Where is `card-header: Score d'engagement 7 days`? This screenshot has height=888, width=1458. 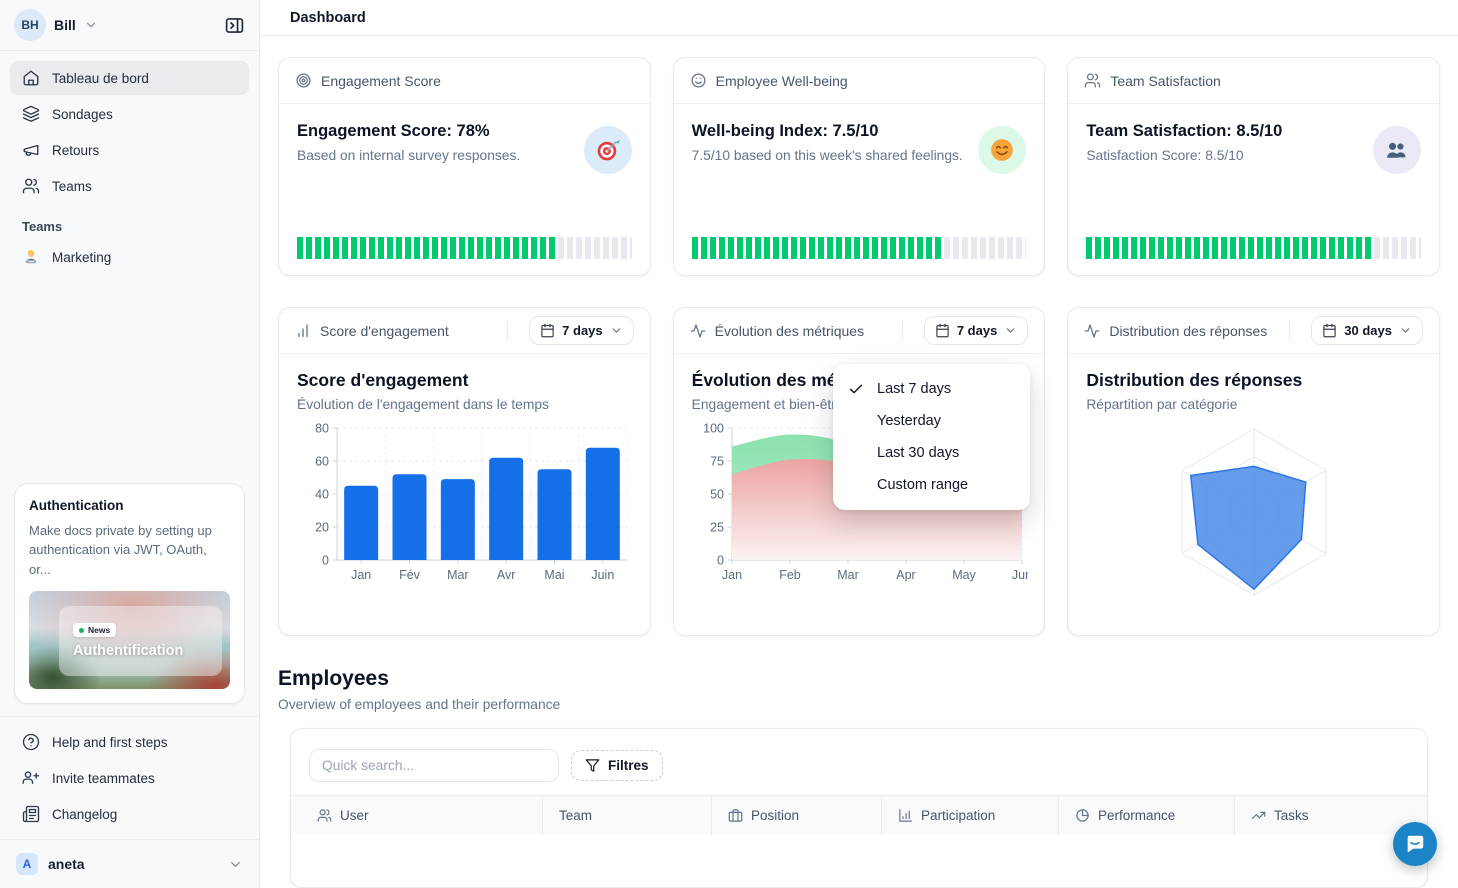
card-header: Score d'engagement 7 days is located at coordinates (464, 331).